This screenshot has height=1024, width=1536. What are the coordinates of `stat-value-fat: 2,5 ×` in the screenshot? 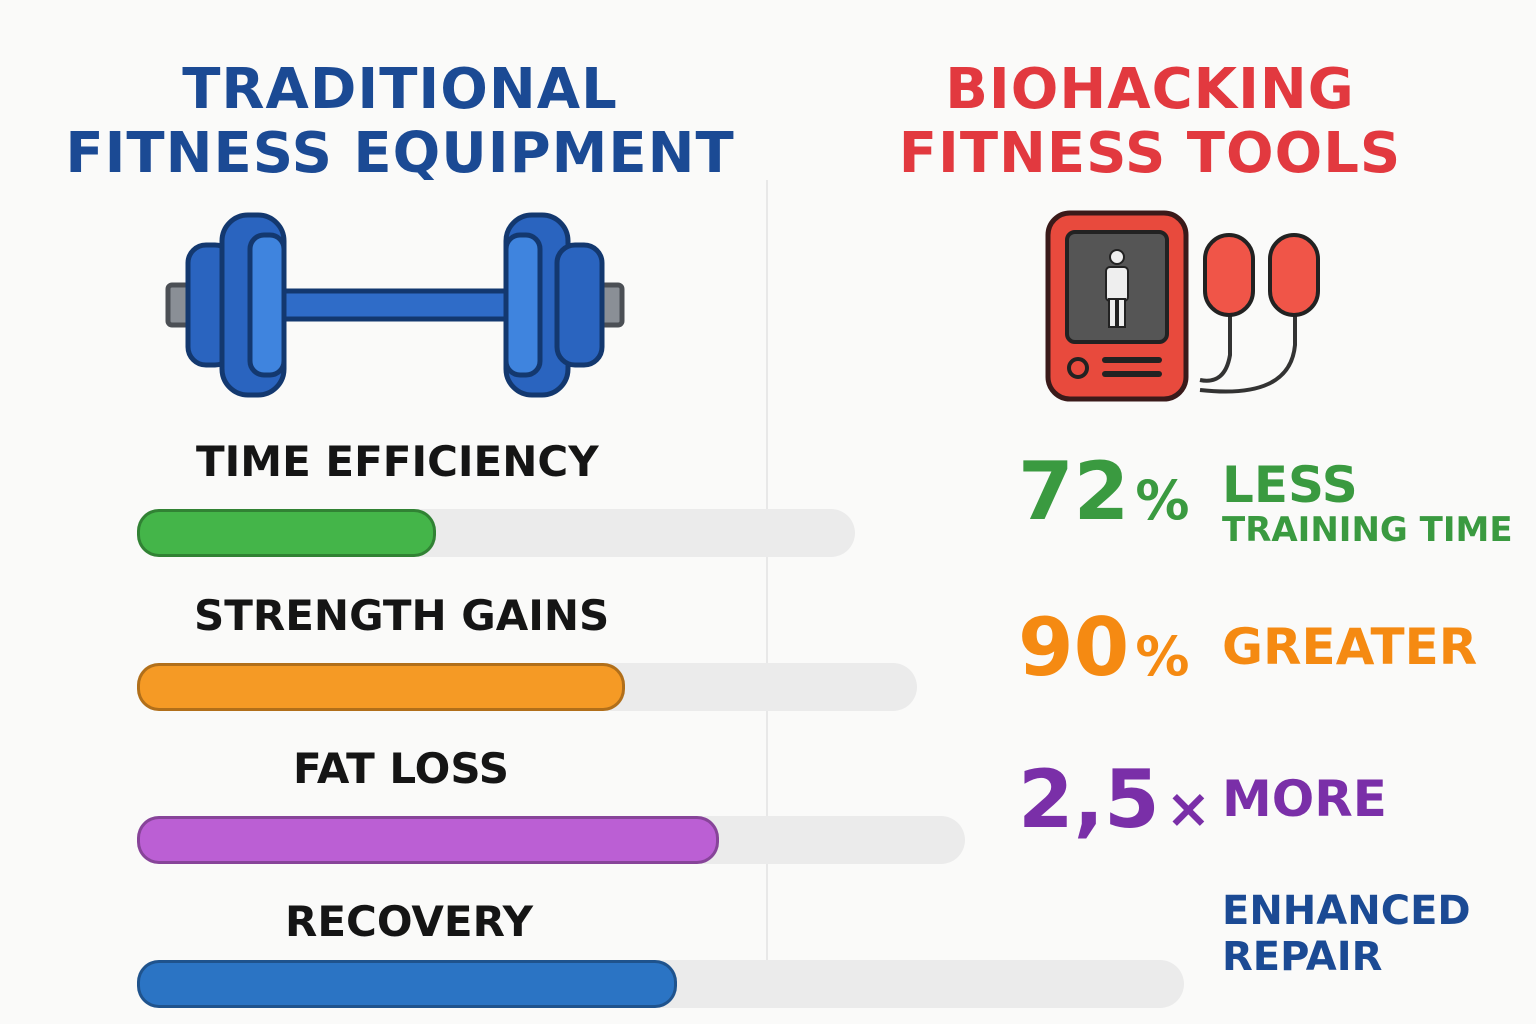 It's located at (1114, 804).